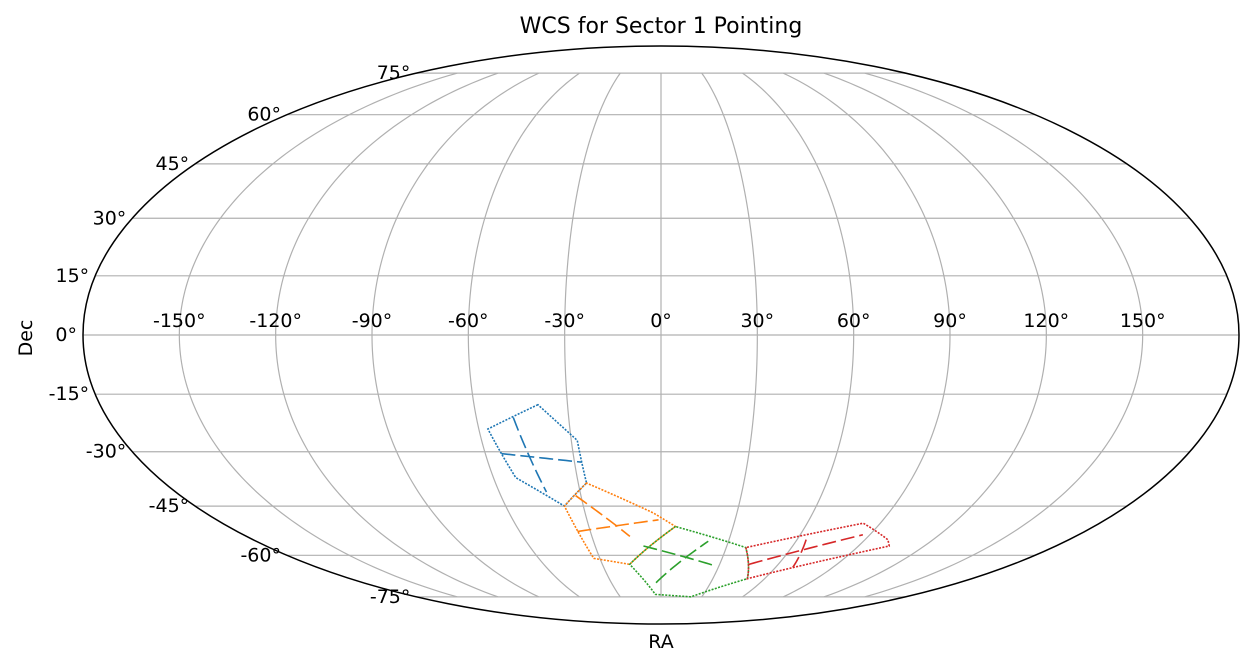 The height and width of the screenshot is (667, 1253). I want to click on dec-tick-label: -30°, so click(106, 452).